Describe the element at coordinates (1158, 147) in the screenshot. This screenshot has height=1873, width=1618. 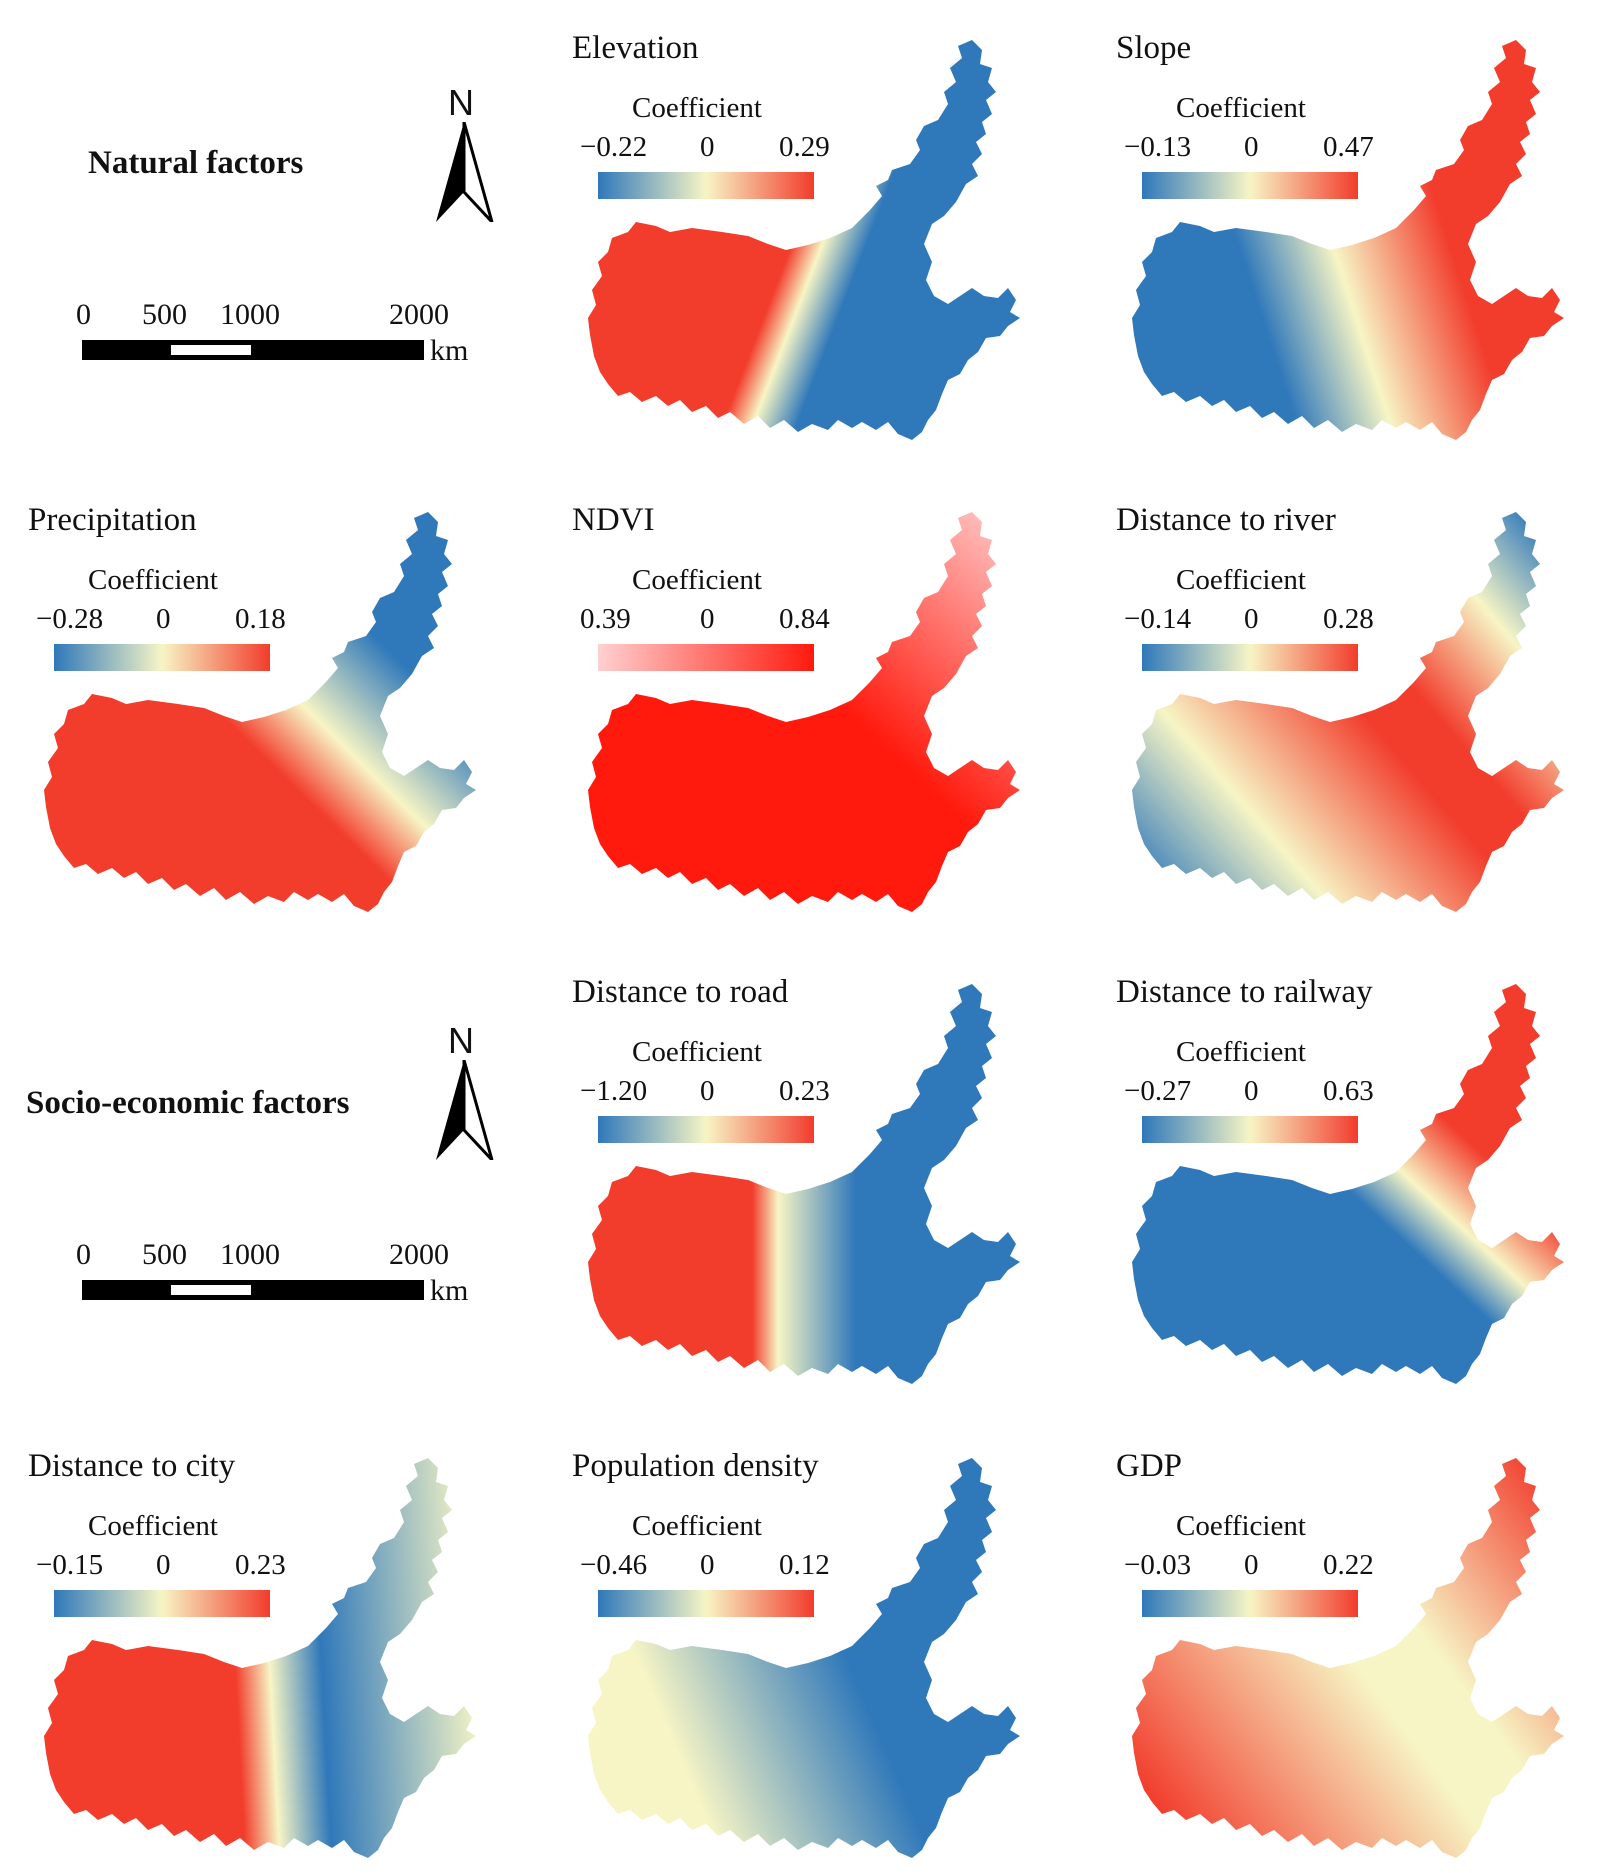
I see `legend-min-label: −0.13` at that location.